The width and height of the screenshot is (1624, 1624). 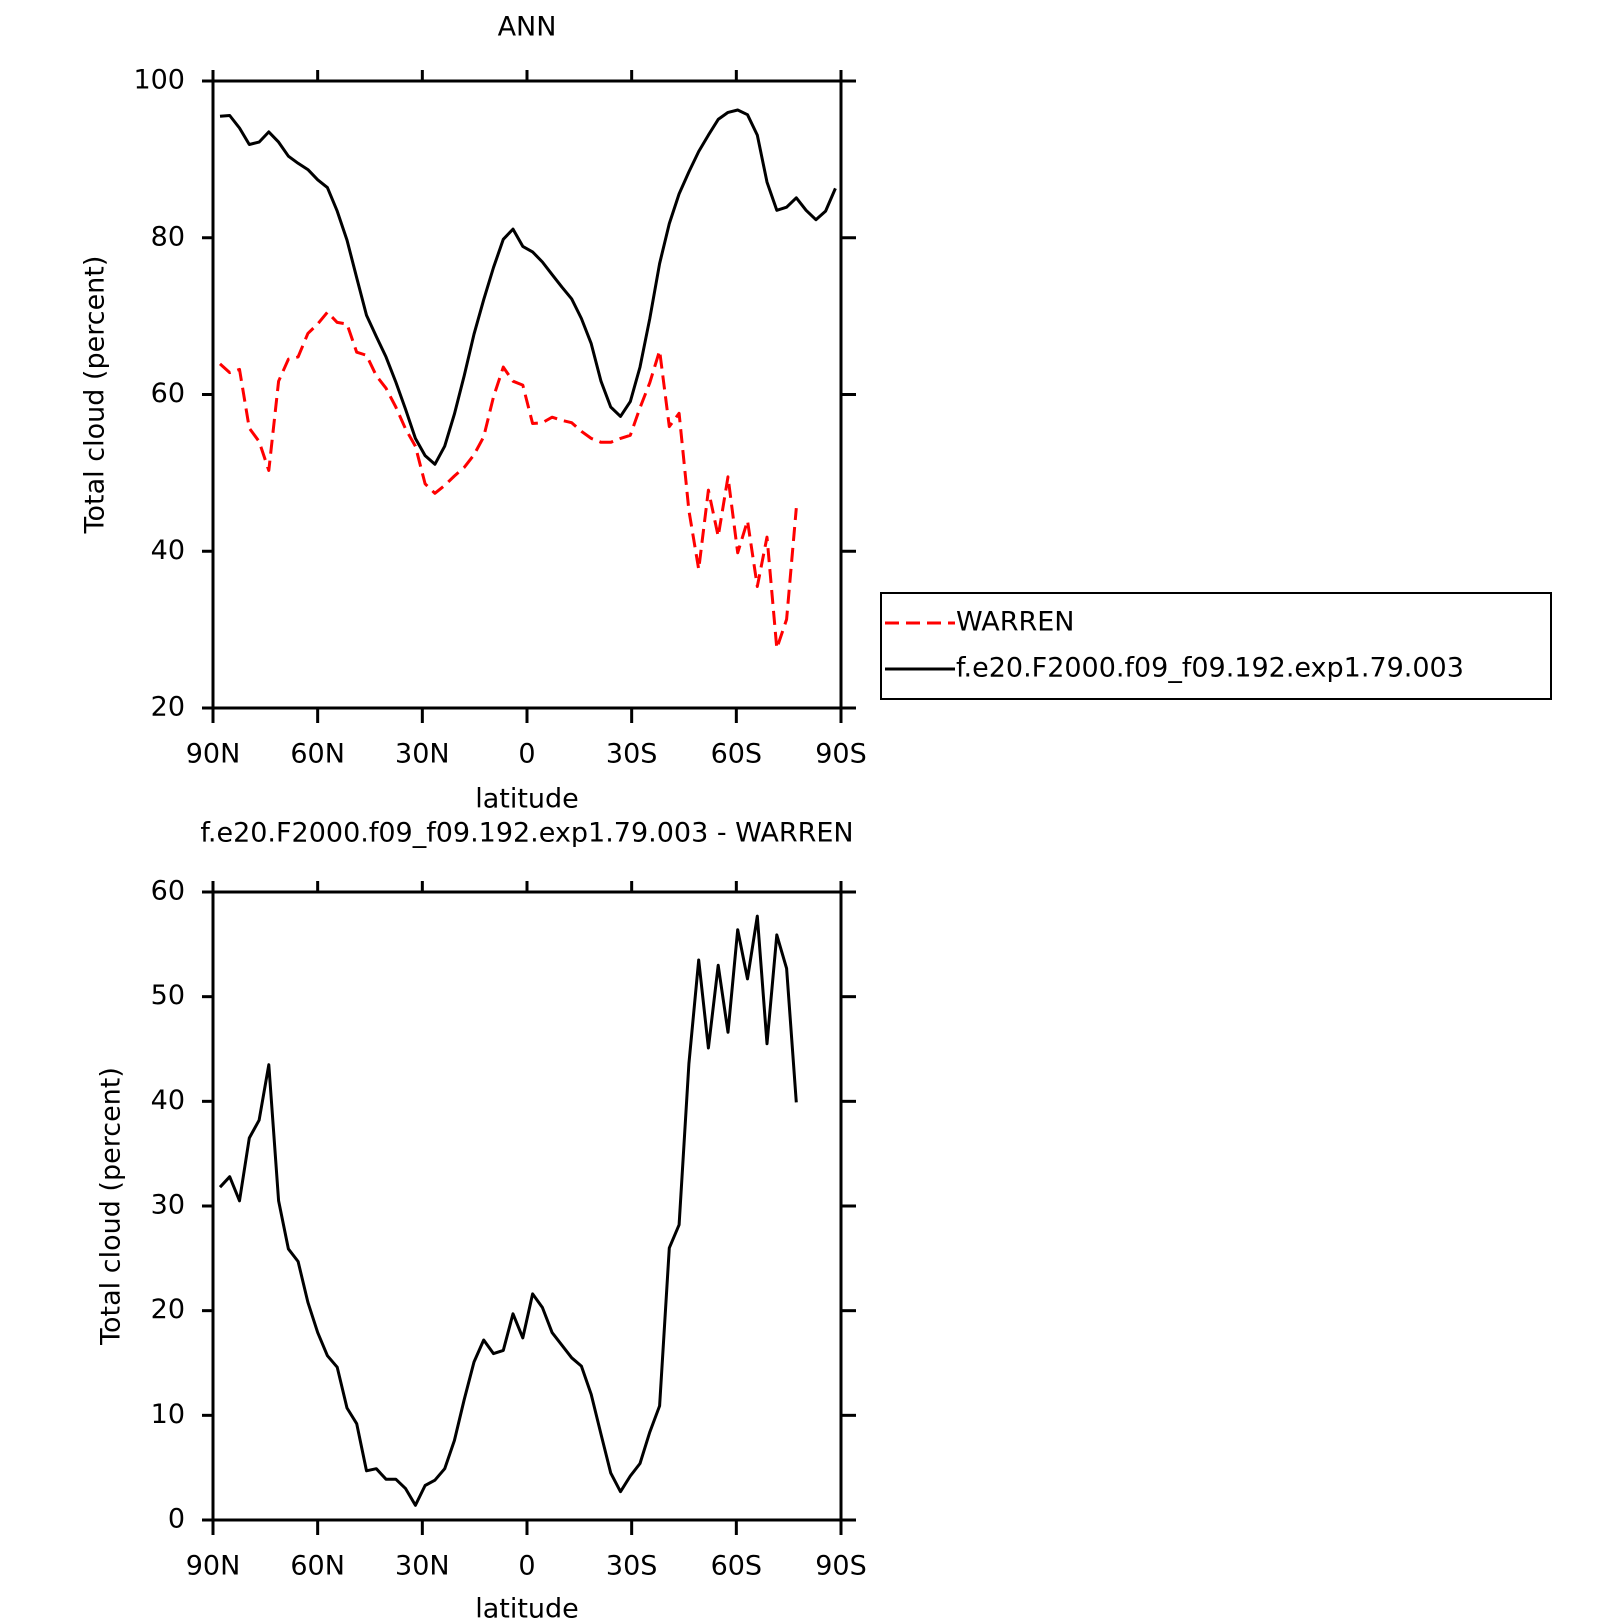 I want to click on y-tick-label: 10, so click(x=168, y=1414).